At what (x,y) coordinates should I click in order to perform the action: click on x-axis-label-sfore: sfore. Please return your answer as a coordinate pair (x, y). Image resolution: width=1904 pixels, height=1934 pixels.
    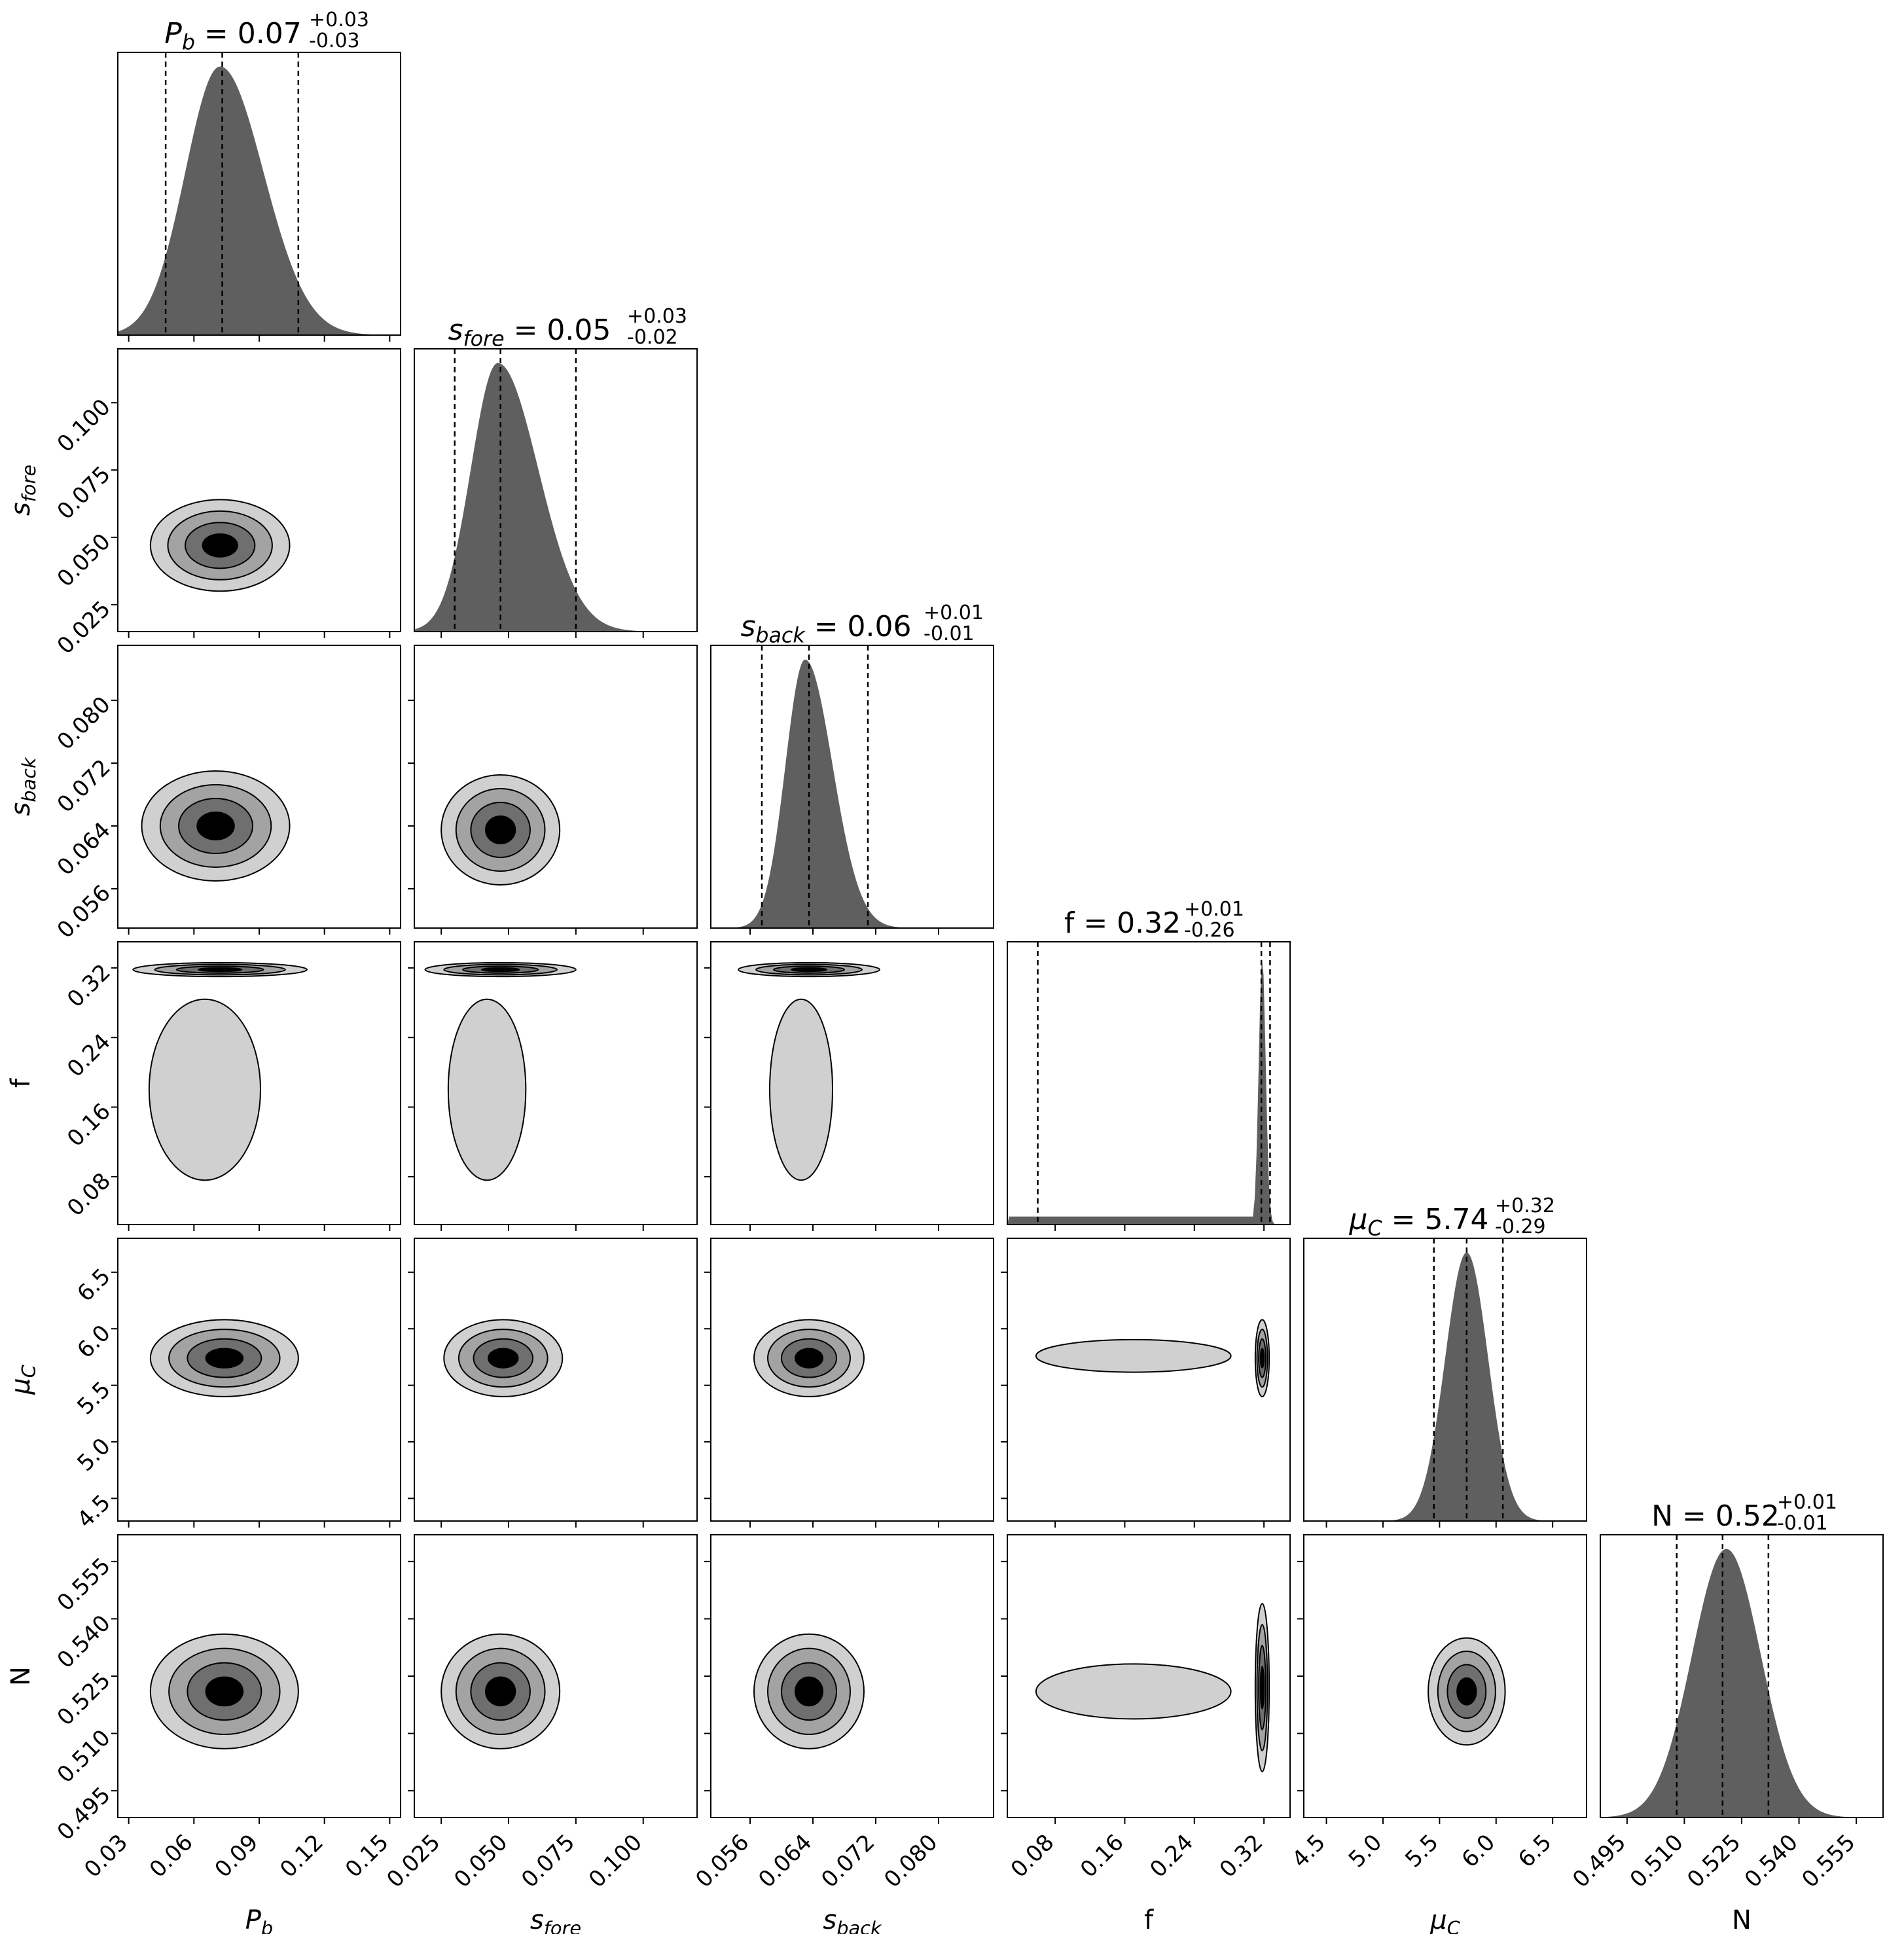
    Looking at the image, I should click on (555, 1920).